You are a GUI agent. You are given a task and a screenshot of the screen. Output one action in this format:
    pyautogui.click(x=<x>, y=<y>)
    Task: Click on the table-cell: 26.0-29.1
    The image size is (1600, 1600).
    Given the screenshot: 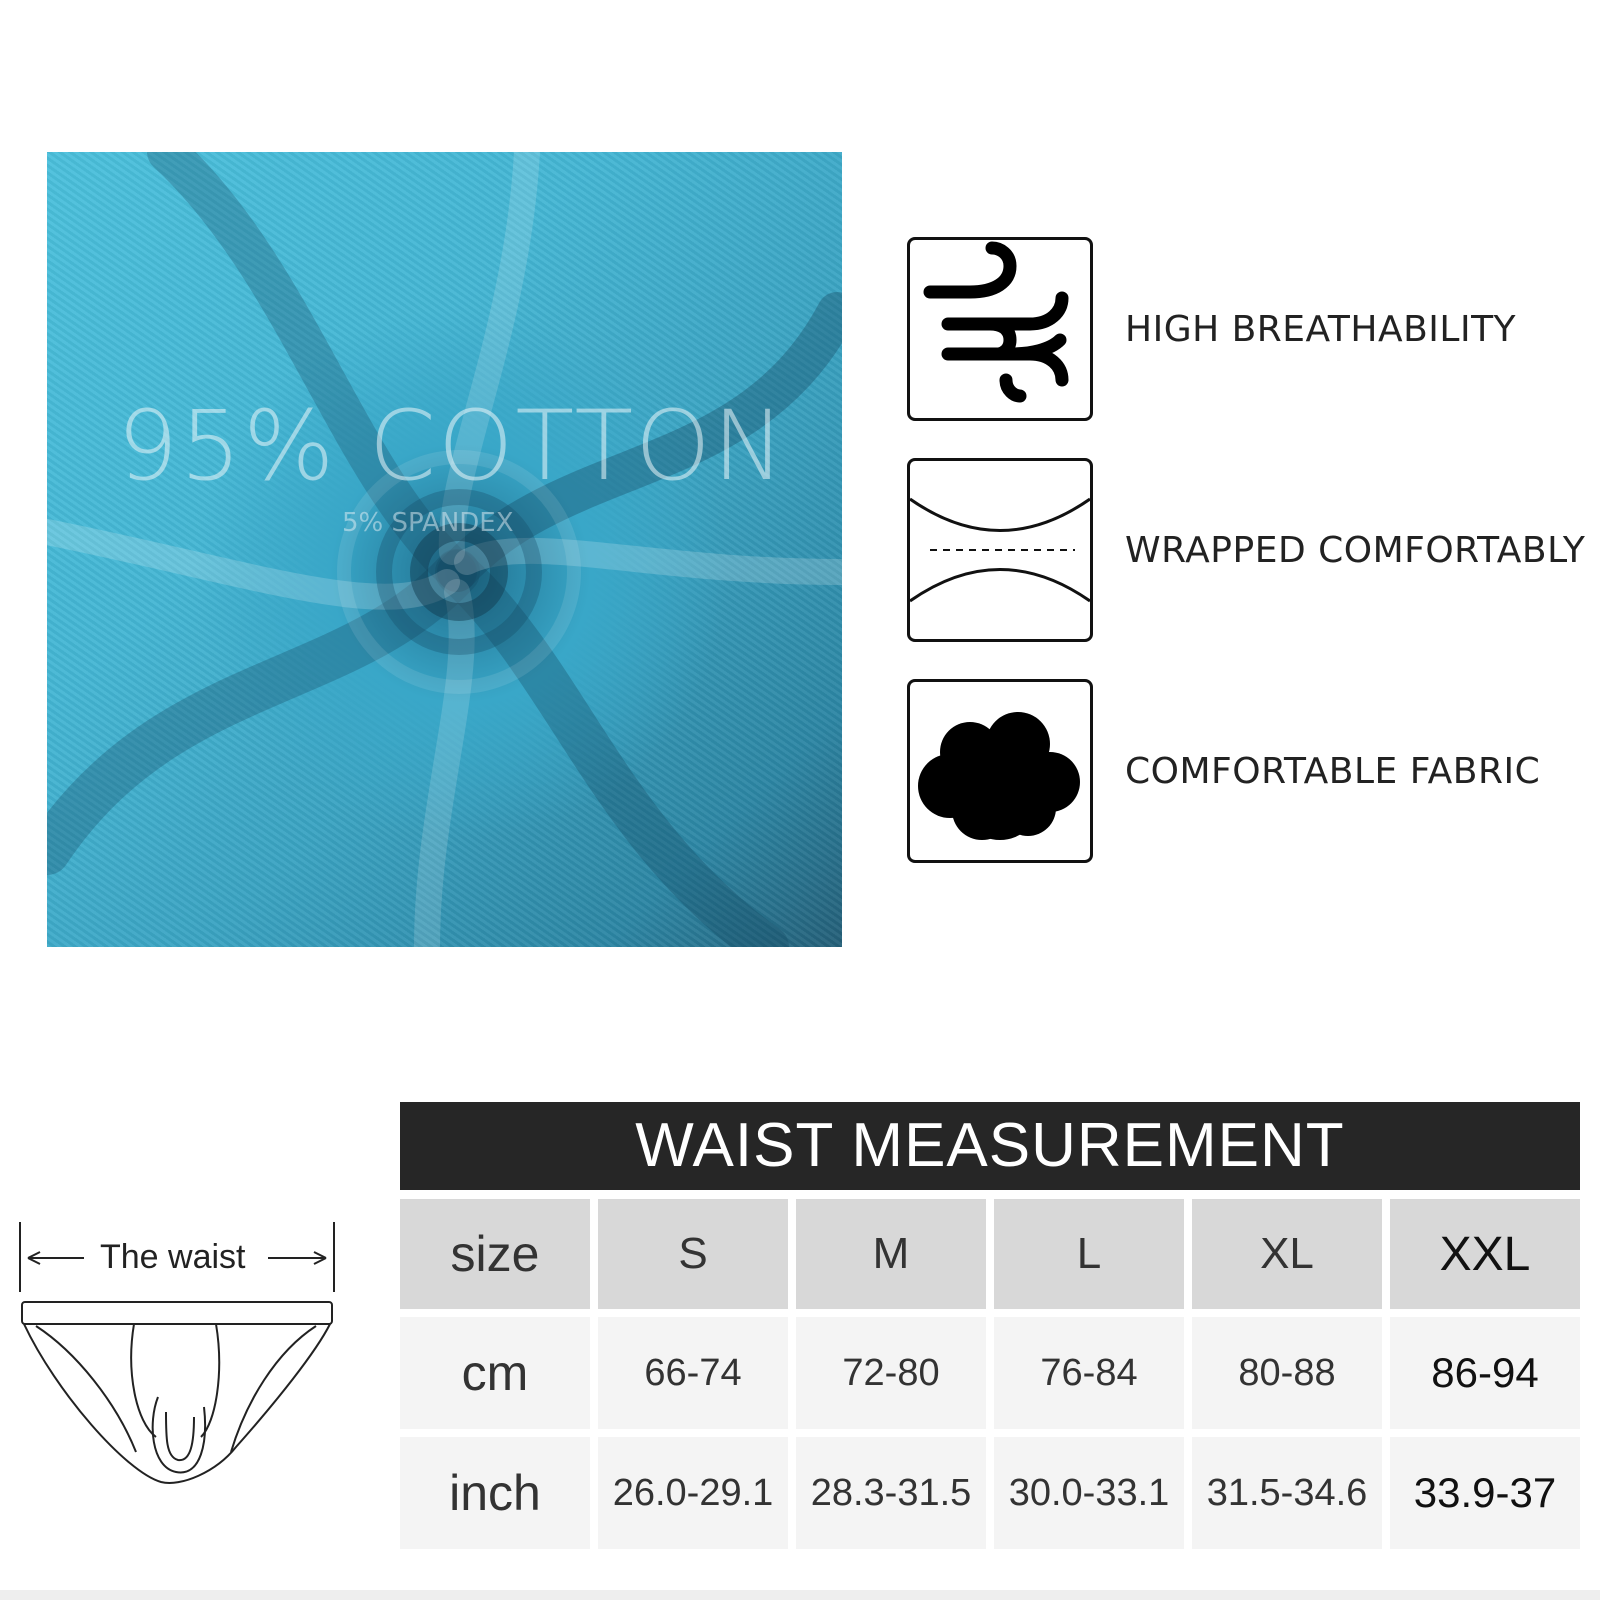 What is the action you would take?
    pyautogui.click(x=693, y=1493)
    